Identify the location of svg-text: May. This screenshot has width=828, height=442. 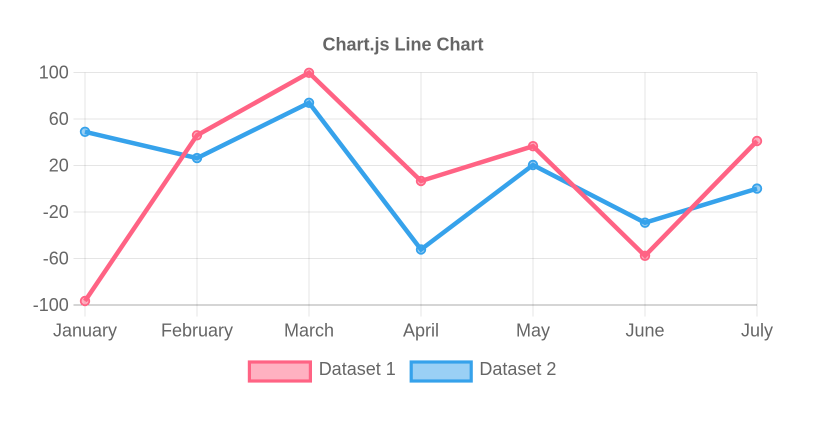
(533, 330).